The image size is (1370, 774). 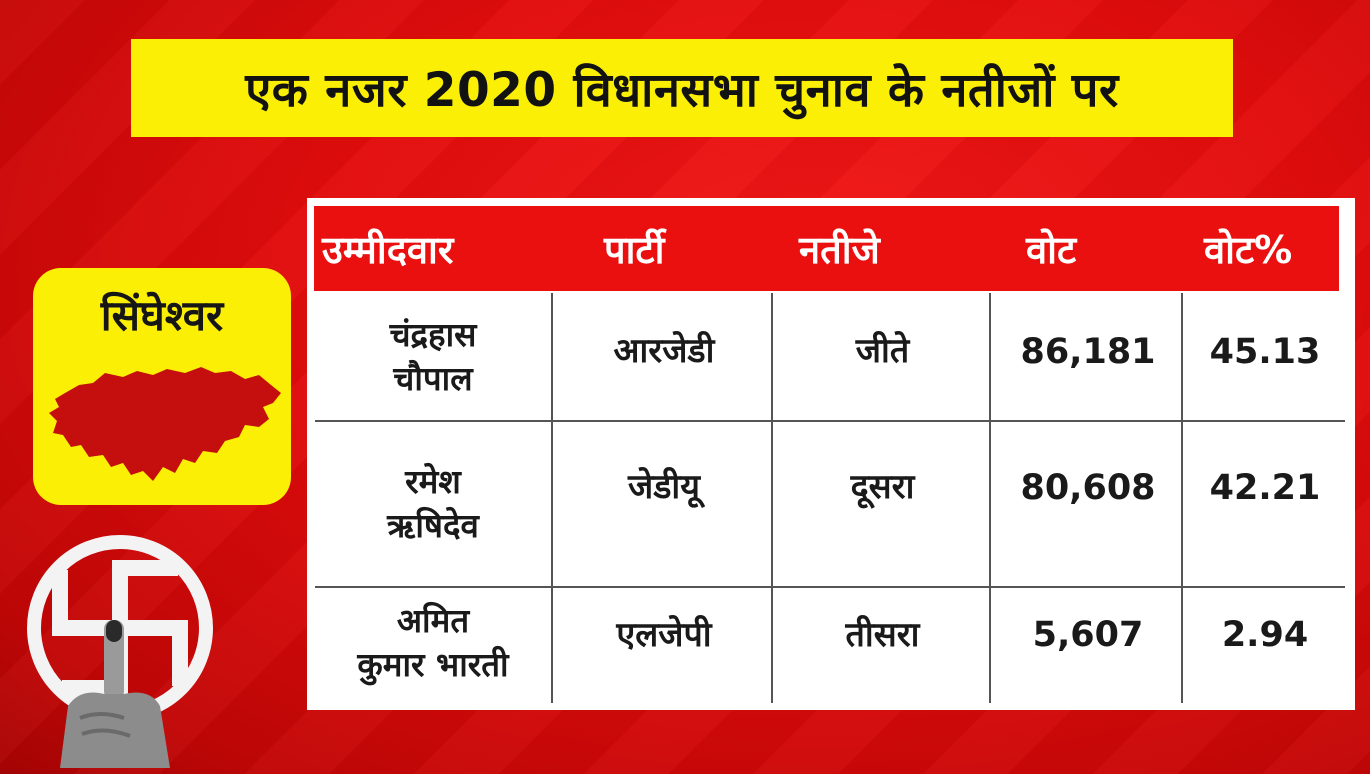 What do you see at coordinates (433, 357) in the screenshot?
I see `candidate-name: चंद्रहास चौपाल` at bounding box center [433, 357].